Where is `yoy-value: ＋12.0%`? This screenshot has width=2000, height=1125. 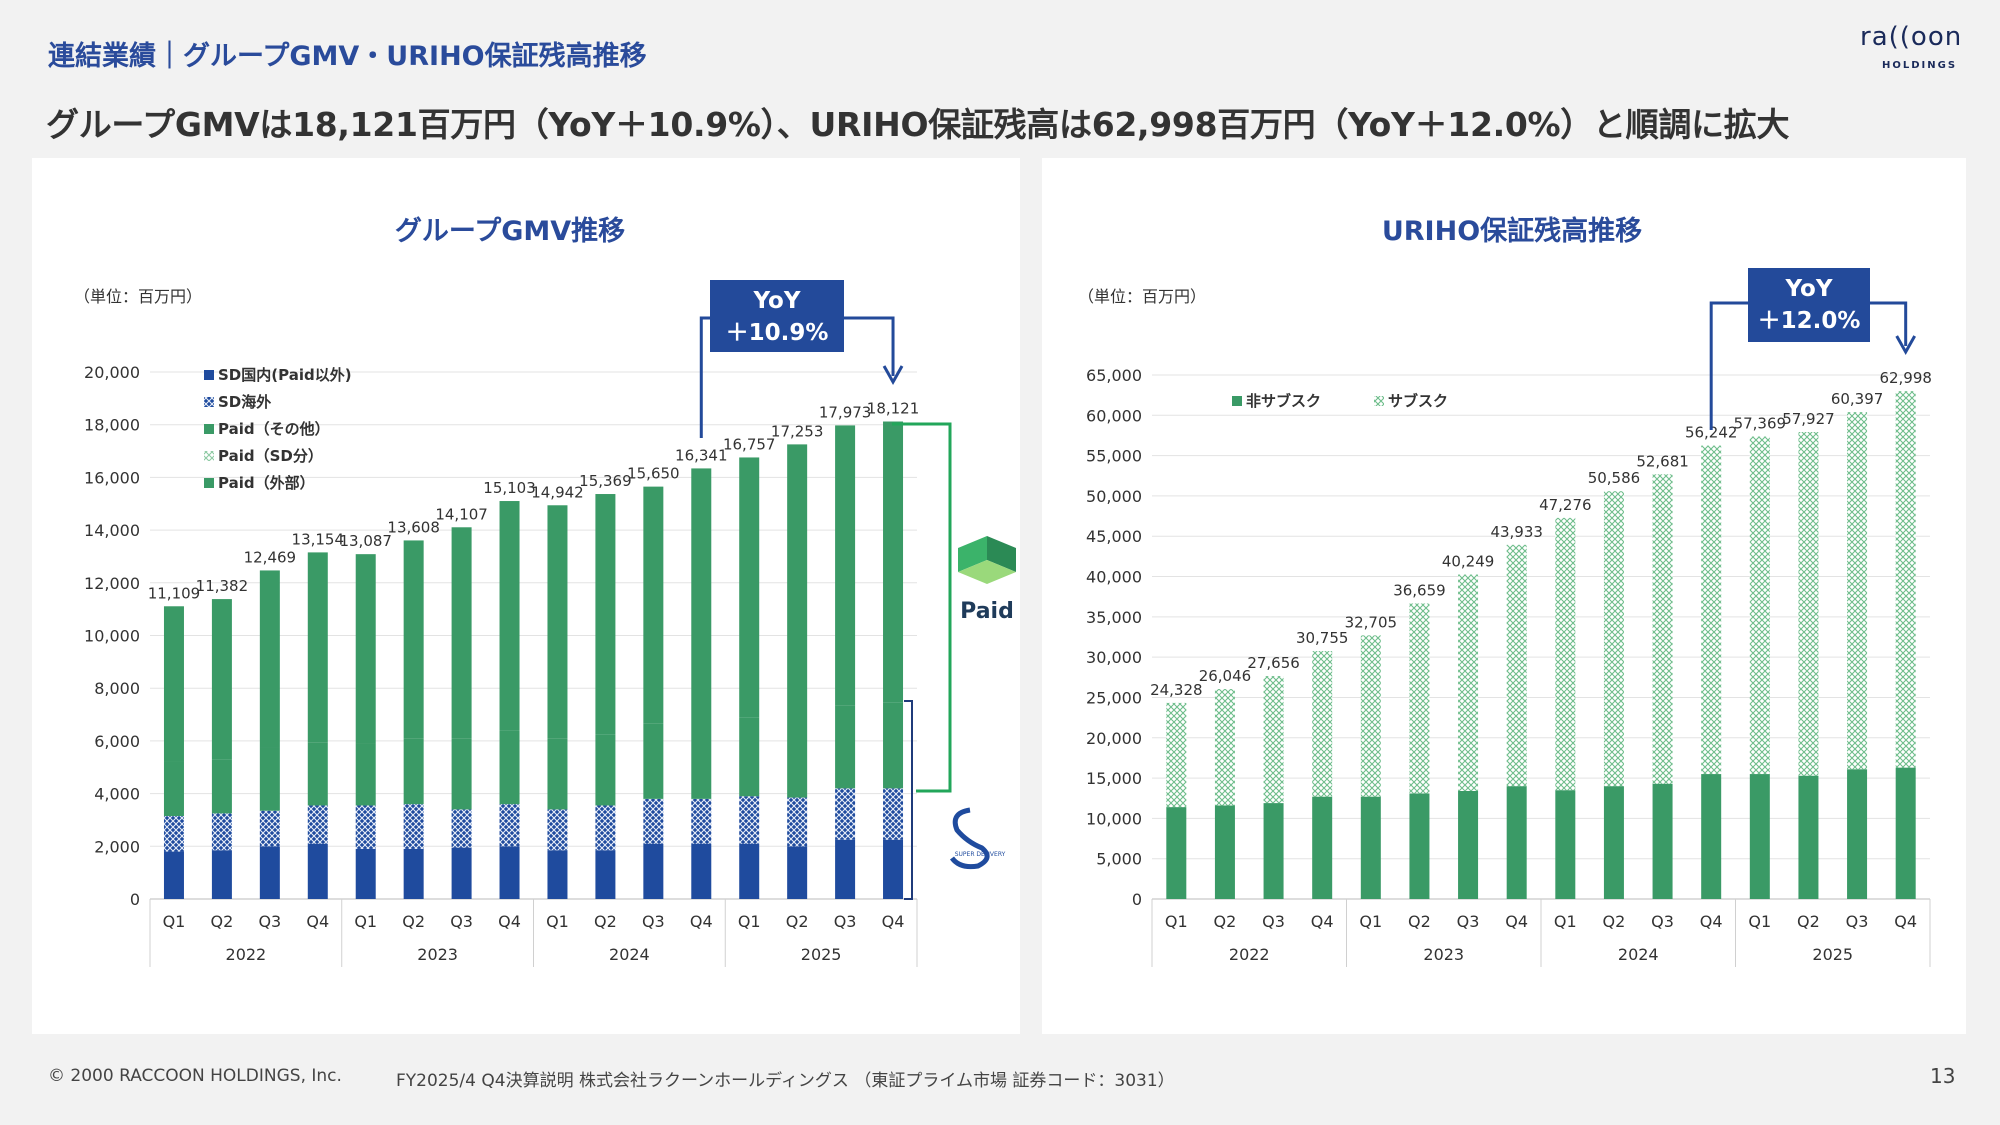 yoy-value: ＋12.0% is located at coordinates (1809, 321).